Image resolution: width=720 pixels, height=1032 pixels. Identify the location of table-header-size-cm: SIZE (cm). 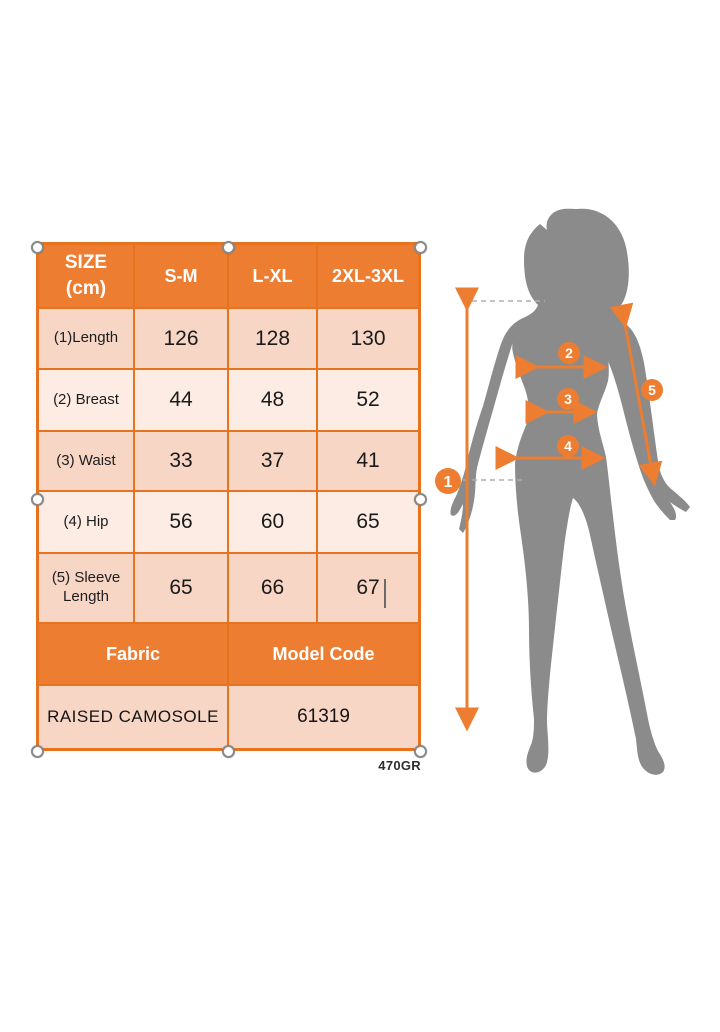
(86, 276).